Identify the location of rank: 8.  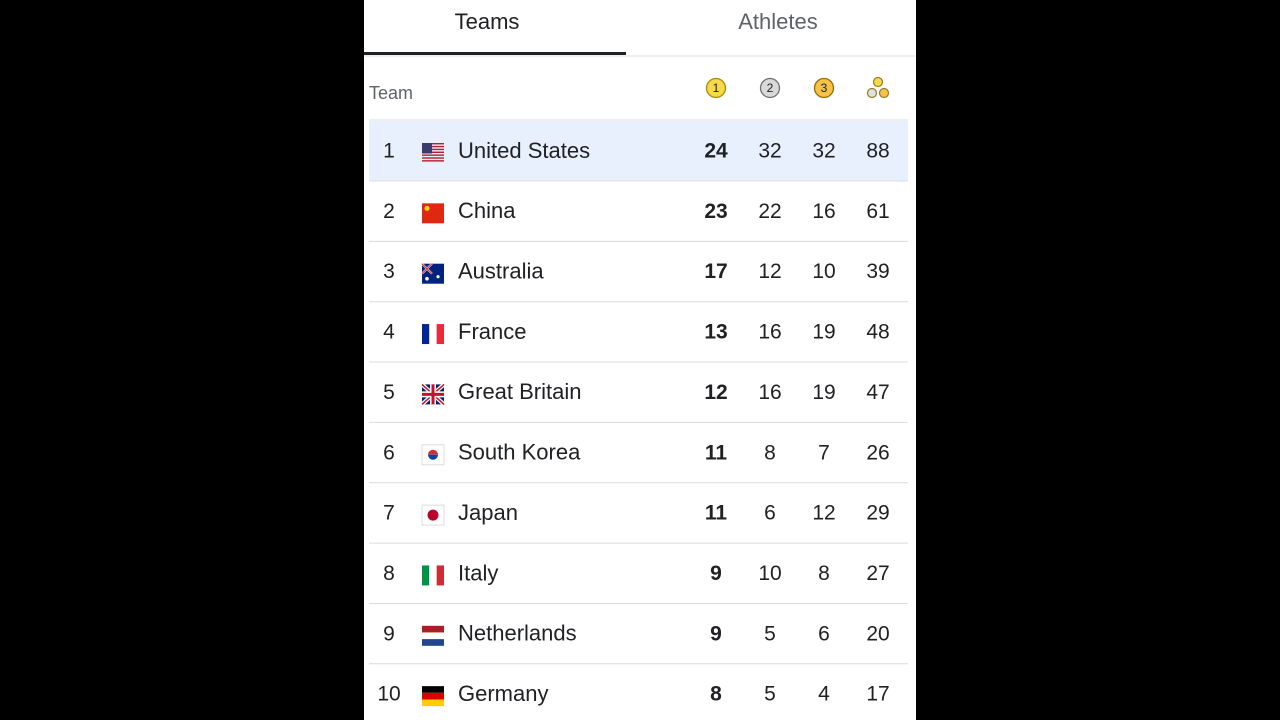
(389, 573).